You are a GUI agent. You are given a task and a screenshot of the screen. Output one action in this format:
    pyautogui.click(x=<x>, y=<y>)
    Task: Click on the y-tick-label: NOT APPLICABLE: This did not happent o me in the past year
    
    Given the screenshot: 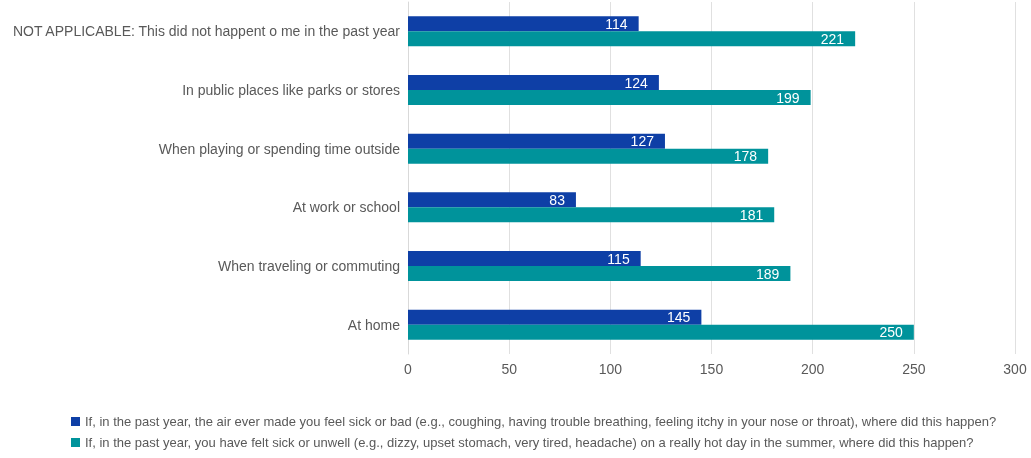 What is the action you would take?
    pyautogui.click(x=206, y=31)
    